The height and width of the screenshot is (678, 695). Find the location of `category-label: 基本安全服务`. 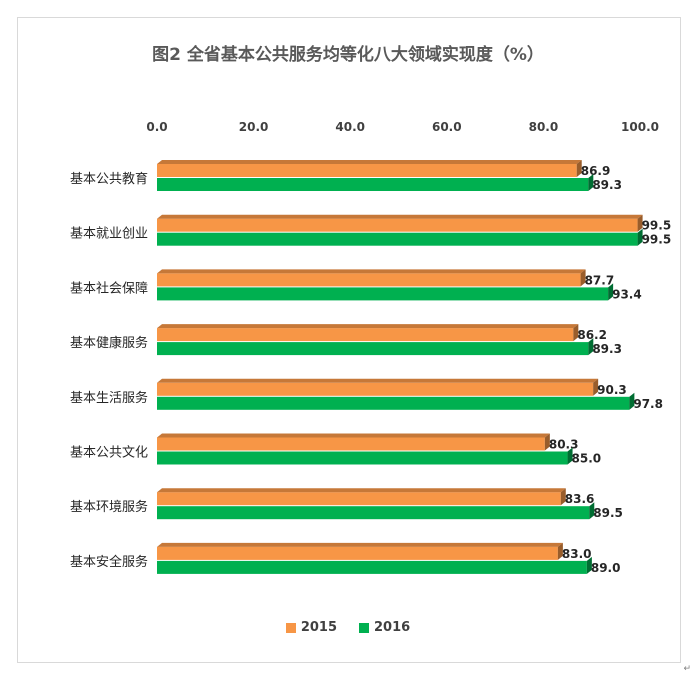

category-label: 基本安全服务 is located at coordinates (109, 562).